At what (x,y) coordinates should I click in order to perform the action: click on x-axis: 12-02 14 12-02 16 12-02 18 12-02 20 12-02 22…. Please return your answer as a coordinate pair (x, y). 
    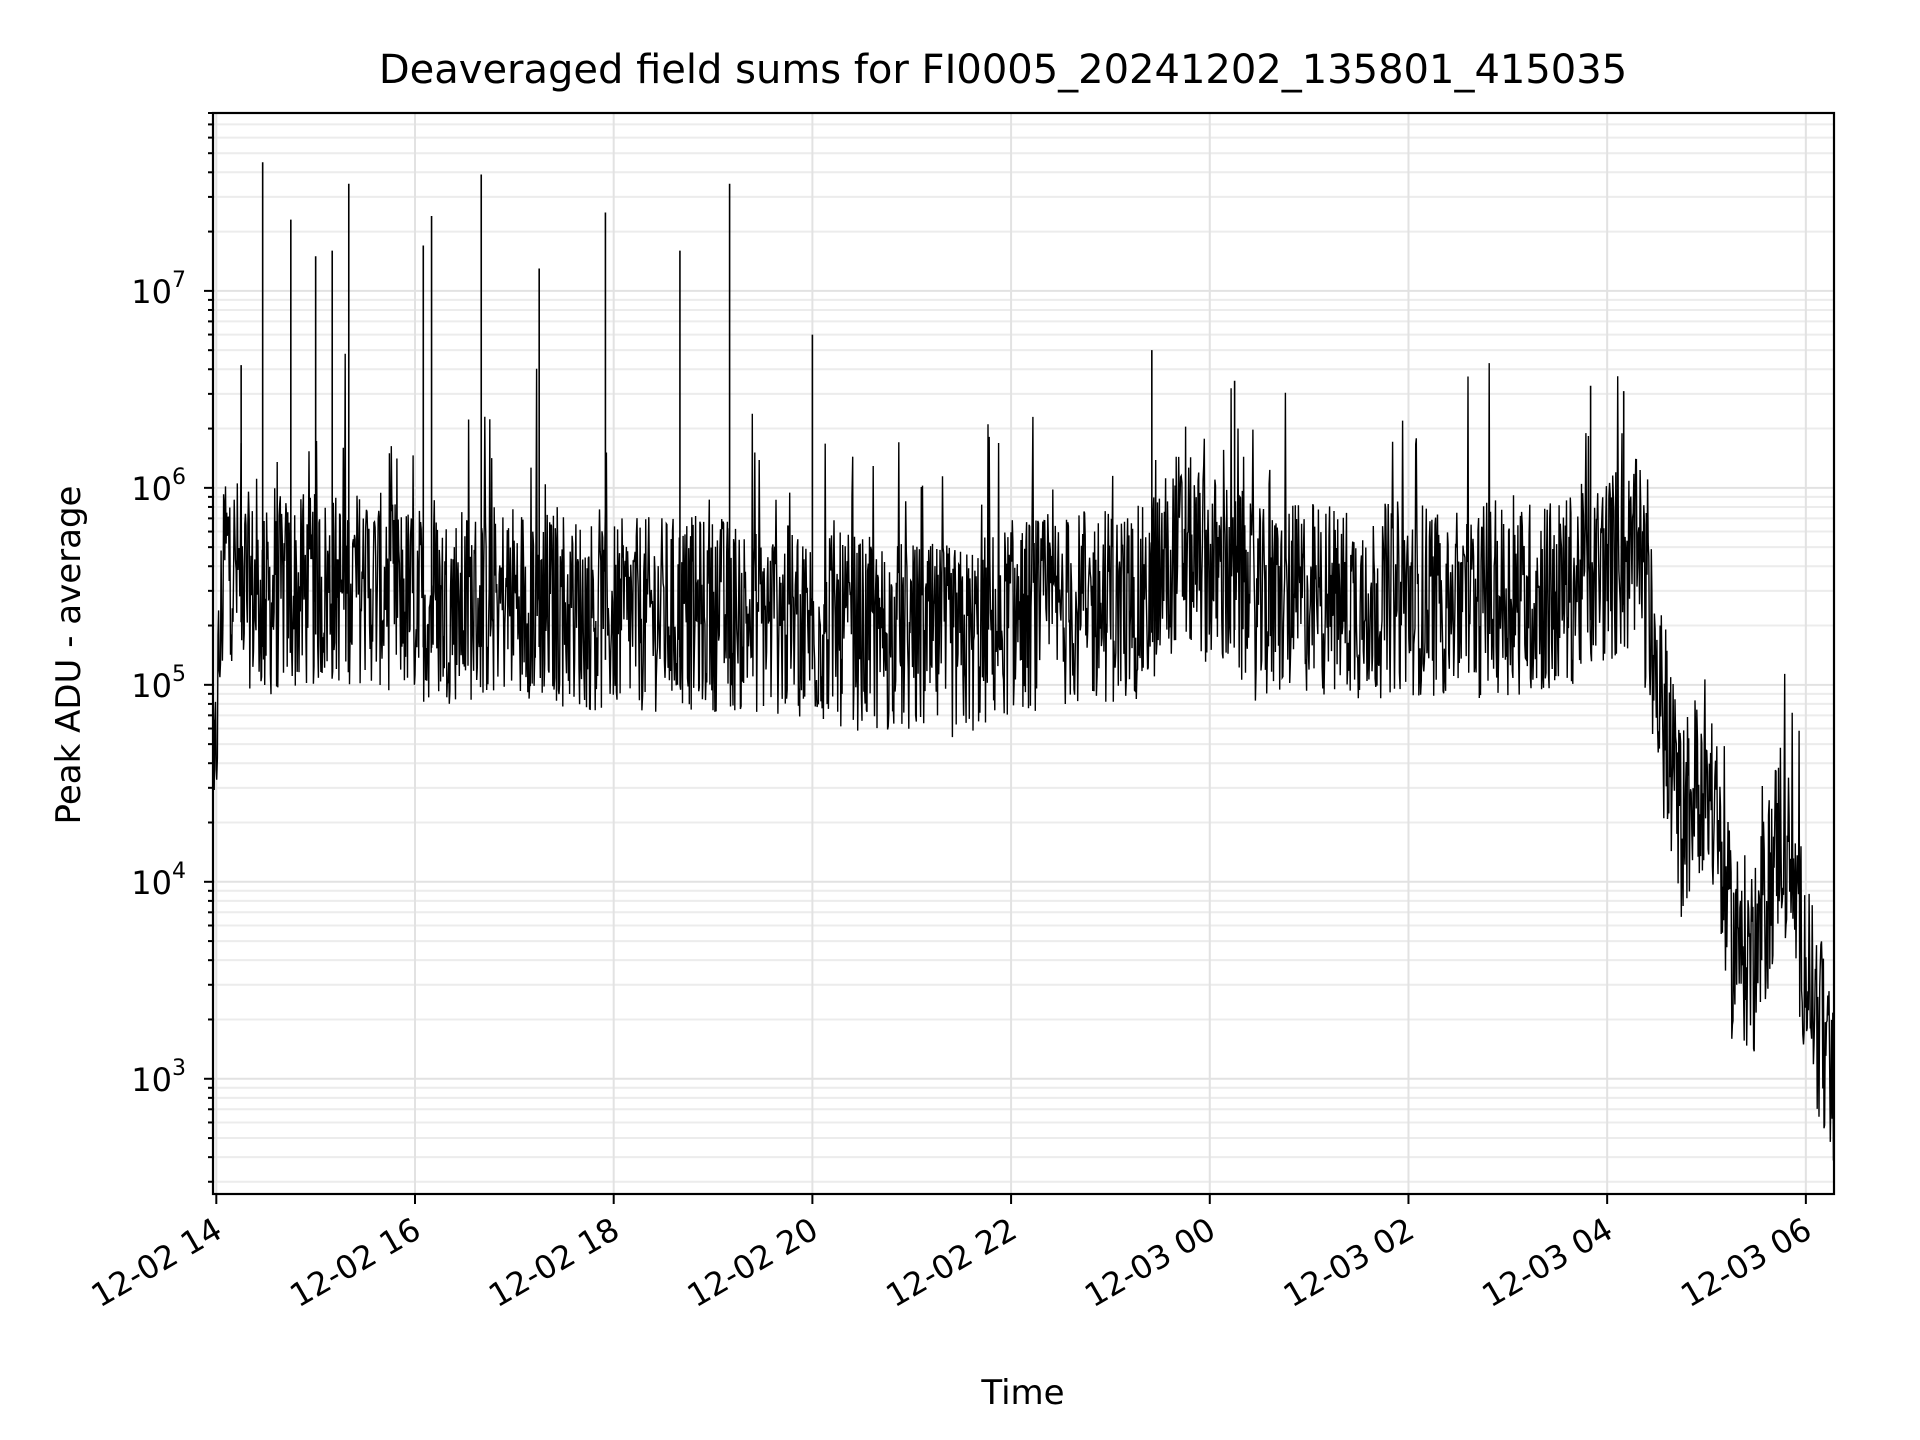
    Looking at the image, I should click on (951, 1254).